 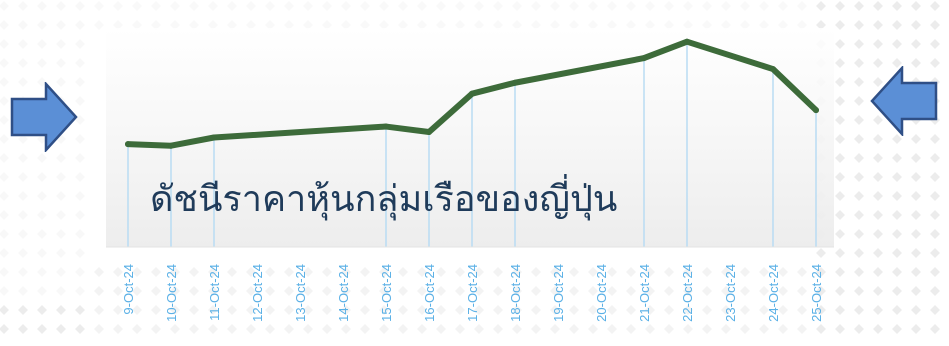 What do you see at coordinates (773, 293) in the screenshot?
I see `x-tick-label: 24-Oct-24` at bounding box center [773, 293].